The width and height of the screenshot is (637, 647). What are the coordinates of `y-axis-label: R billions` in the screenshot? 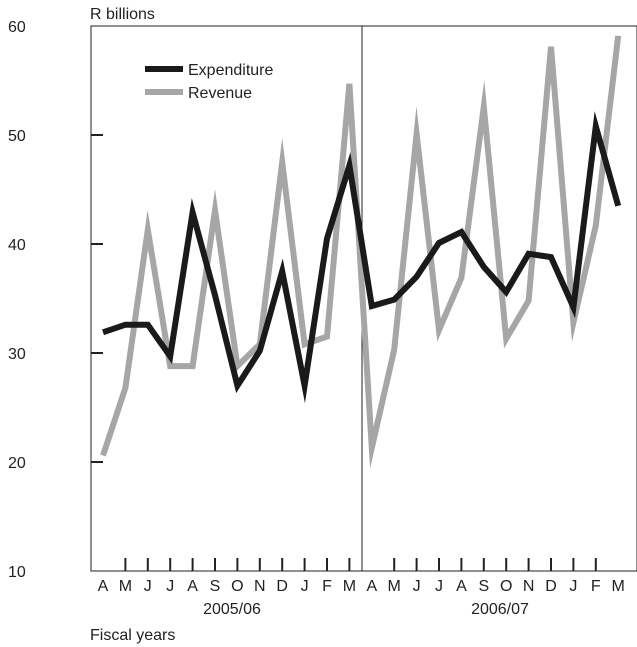 It's located at (122, 14).